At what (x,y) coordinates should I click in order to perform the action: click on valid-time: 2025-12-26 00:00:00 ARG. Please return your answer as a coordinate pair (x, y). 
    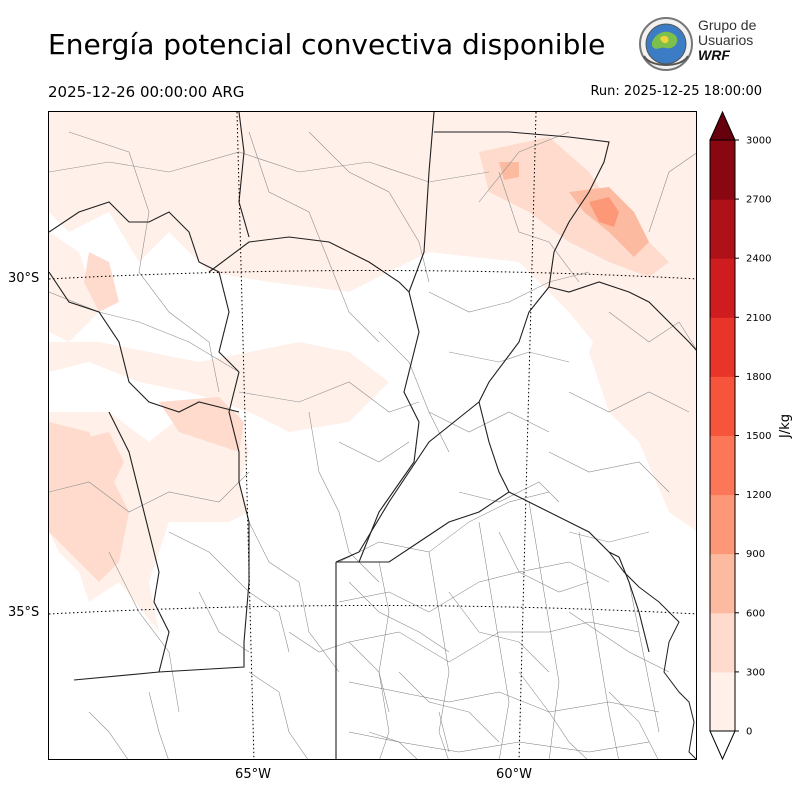
    Looking at the image, I should click on (146, 92).